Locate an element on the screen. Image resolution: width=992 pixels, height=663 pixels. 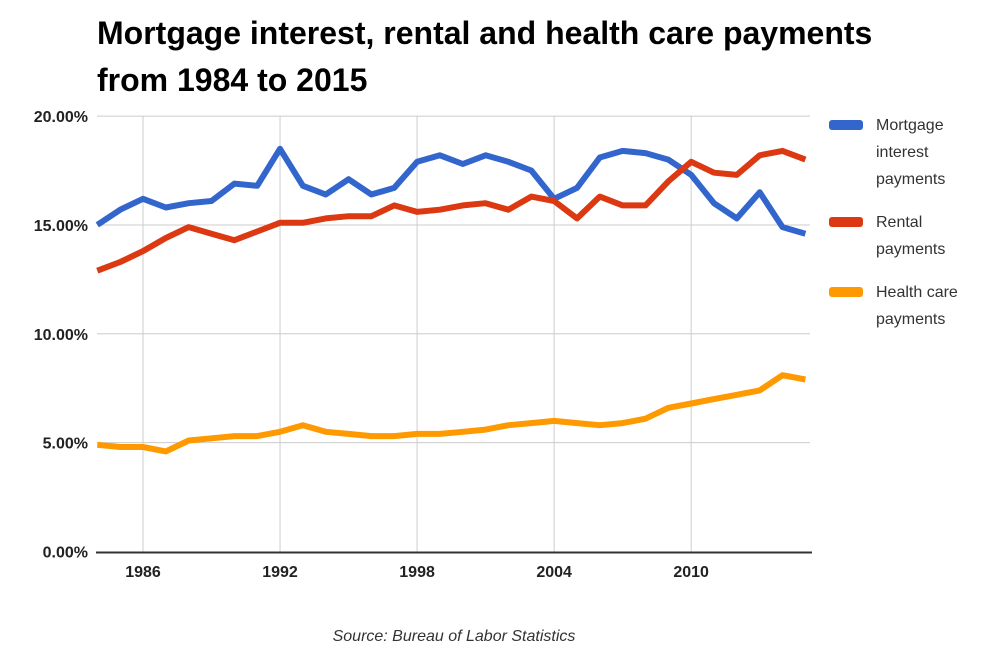
legend-item-rental-payments: Rental payments is located at coordinates (895, 236).